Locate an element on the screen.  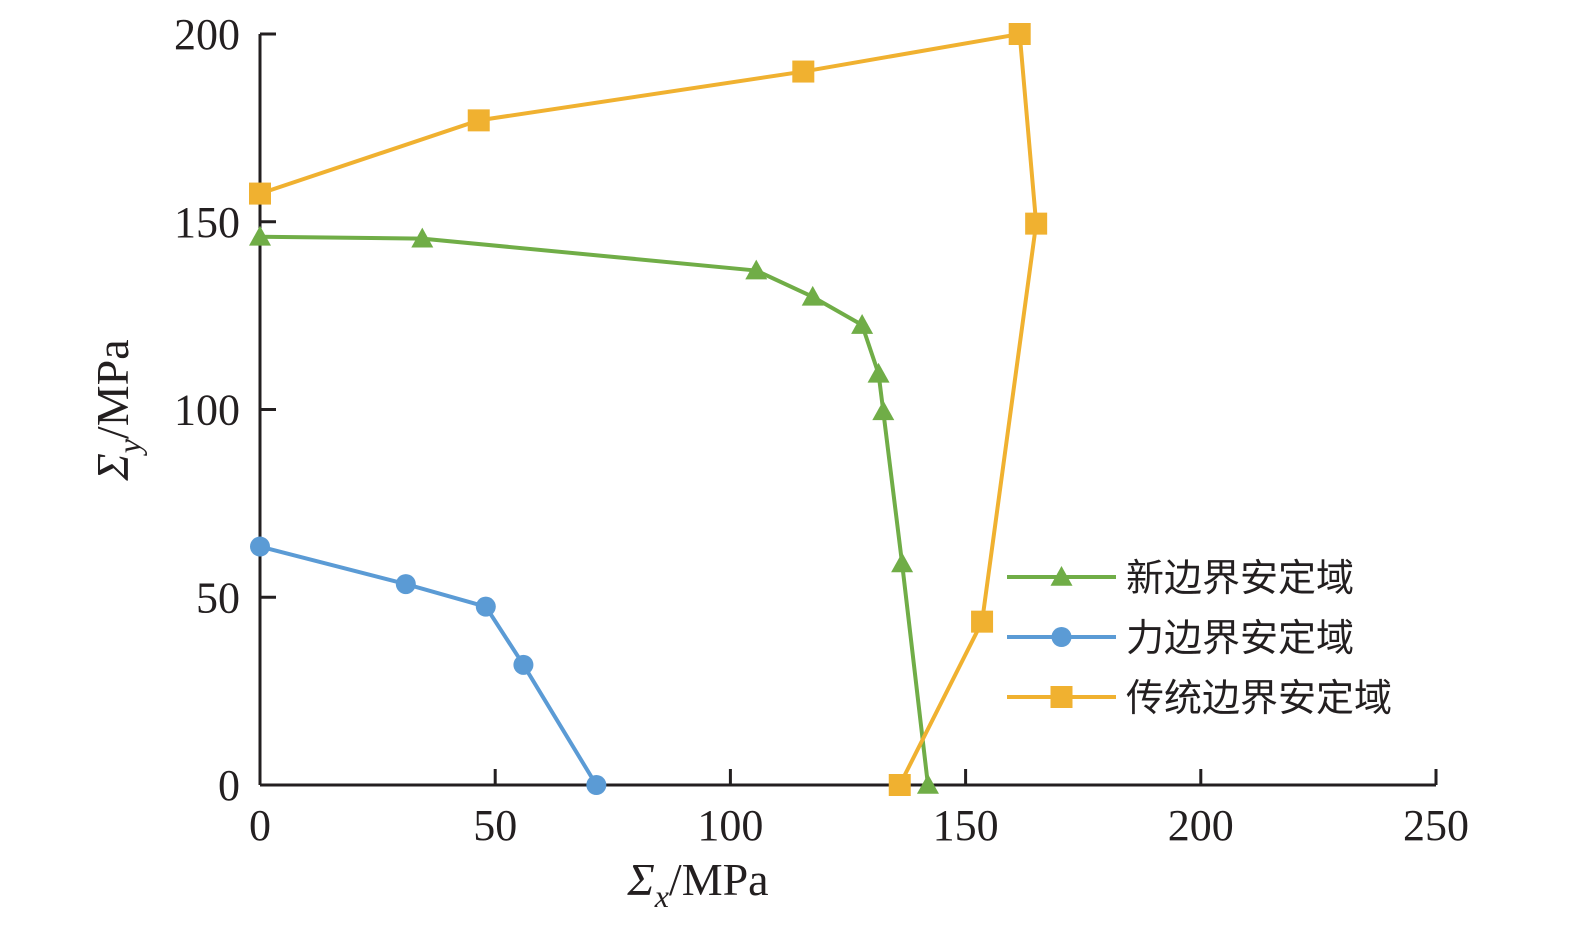
legend-label: 新边界安定域 is located at coordinates (1240, 578).